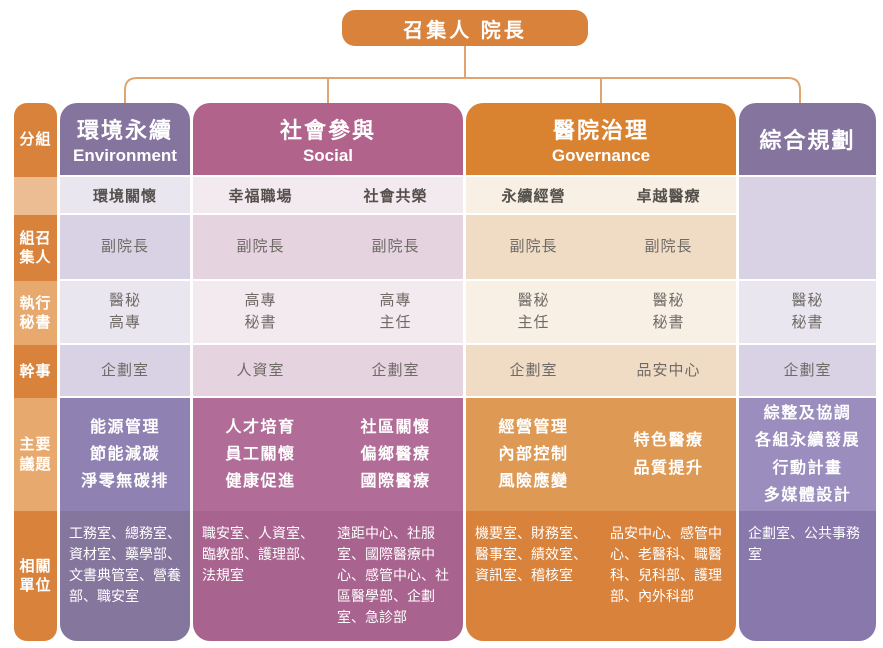  What do you see at coordinates (666, 564) in the screenshot?
I see `cell-units-text: 品安中心、感管中心、老醫科、職醫科、兒科部、護理部、內外科部` at bounding box center [666, 564].